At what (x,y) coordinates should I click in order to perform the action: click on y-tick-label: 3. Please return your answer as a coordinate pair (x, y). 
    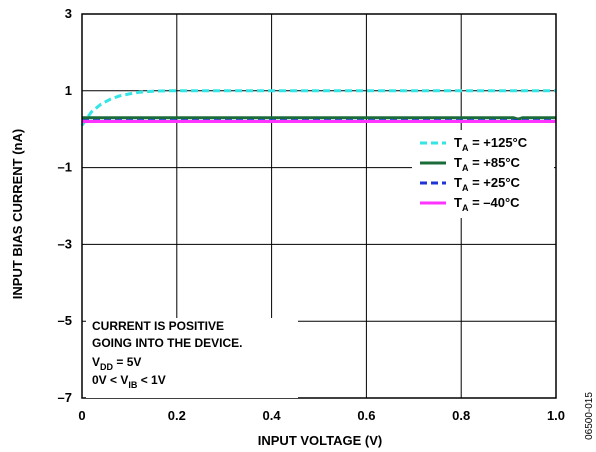
    Looking at the image, I should click on (68, 13).